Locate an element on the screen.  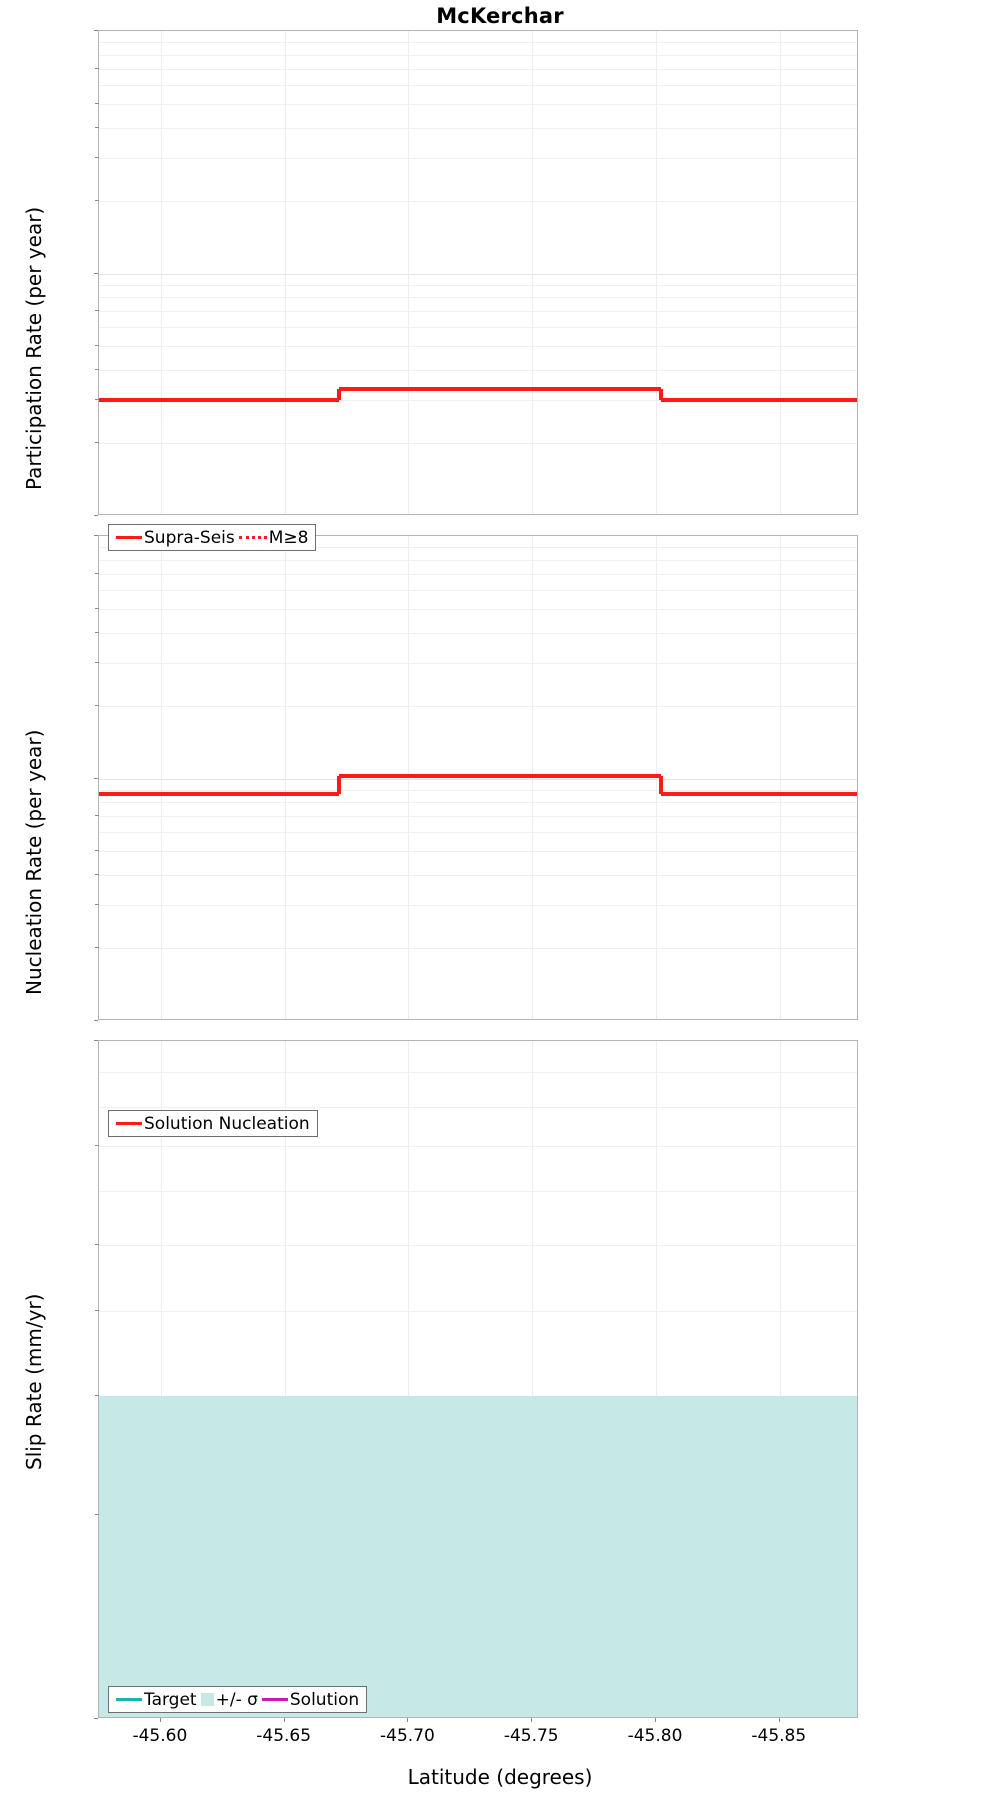
panel-1-legend: Supra-Seis M≥8 is located at coordinates (212, 537).